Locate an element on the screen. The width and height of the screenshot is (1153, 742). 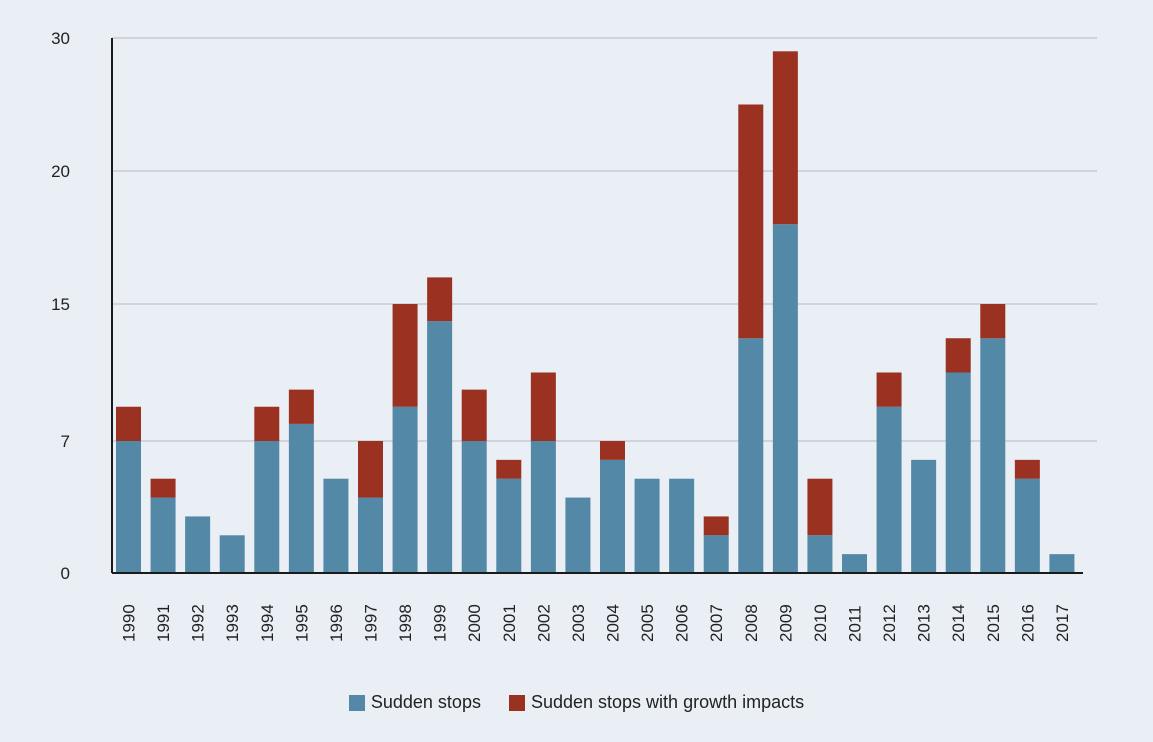
bar-growth-impacts-2002 is located at coordinates (543, 406).